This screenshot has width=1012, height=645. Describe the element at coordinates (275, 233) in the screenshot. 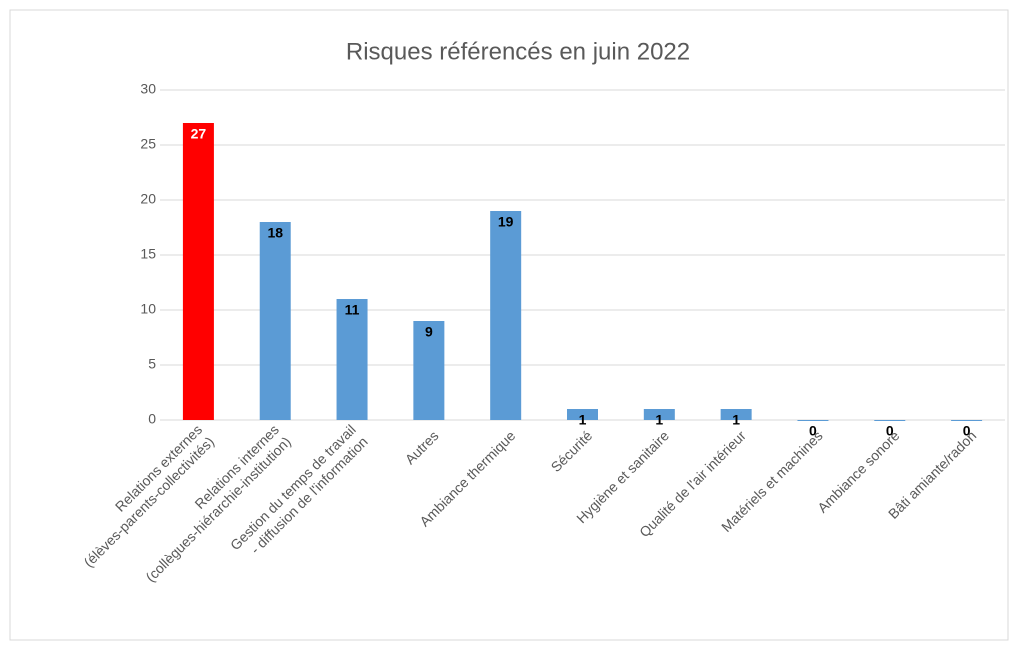

I see `data-label: 18` at that location.